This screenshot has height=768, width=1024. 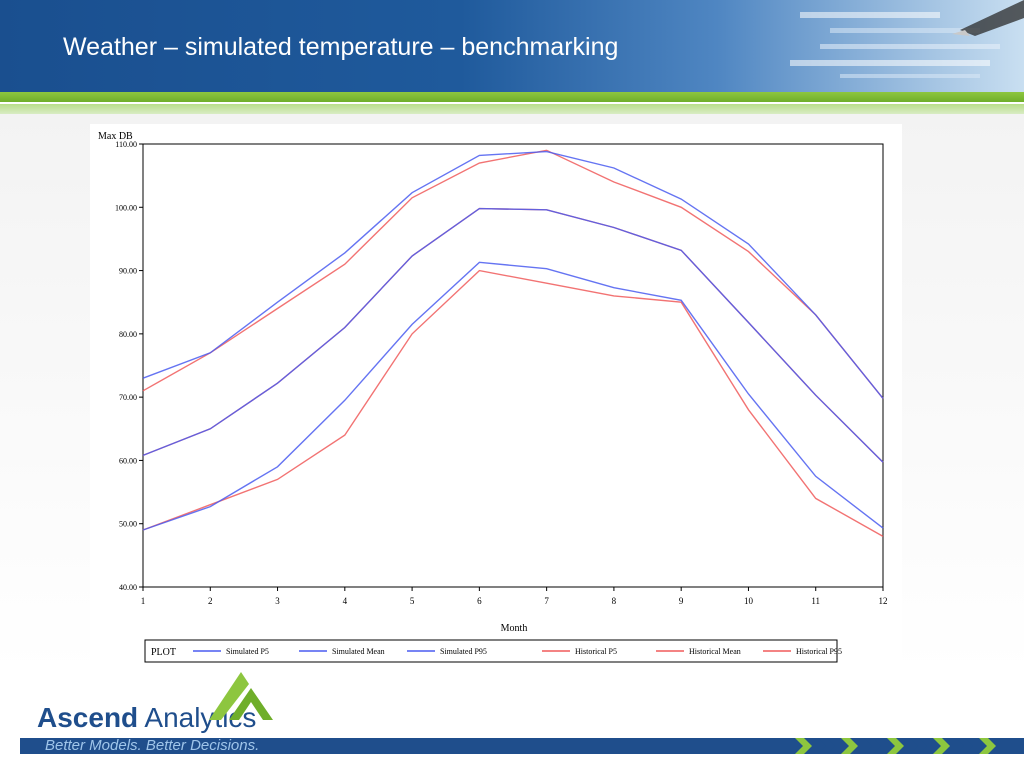 What do you see at coordinates (88, 717) in the screenshot?
I see `logo-word-ascend: Ascend` at bounding box center [88, 717].